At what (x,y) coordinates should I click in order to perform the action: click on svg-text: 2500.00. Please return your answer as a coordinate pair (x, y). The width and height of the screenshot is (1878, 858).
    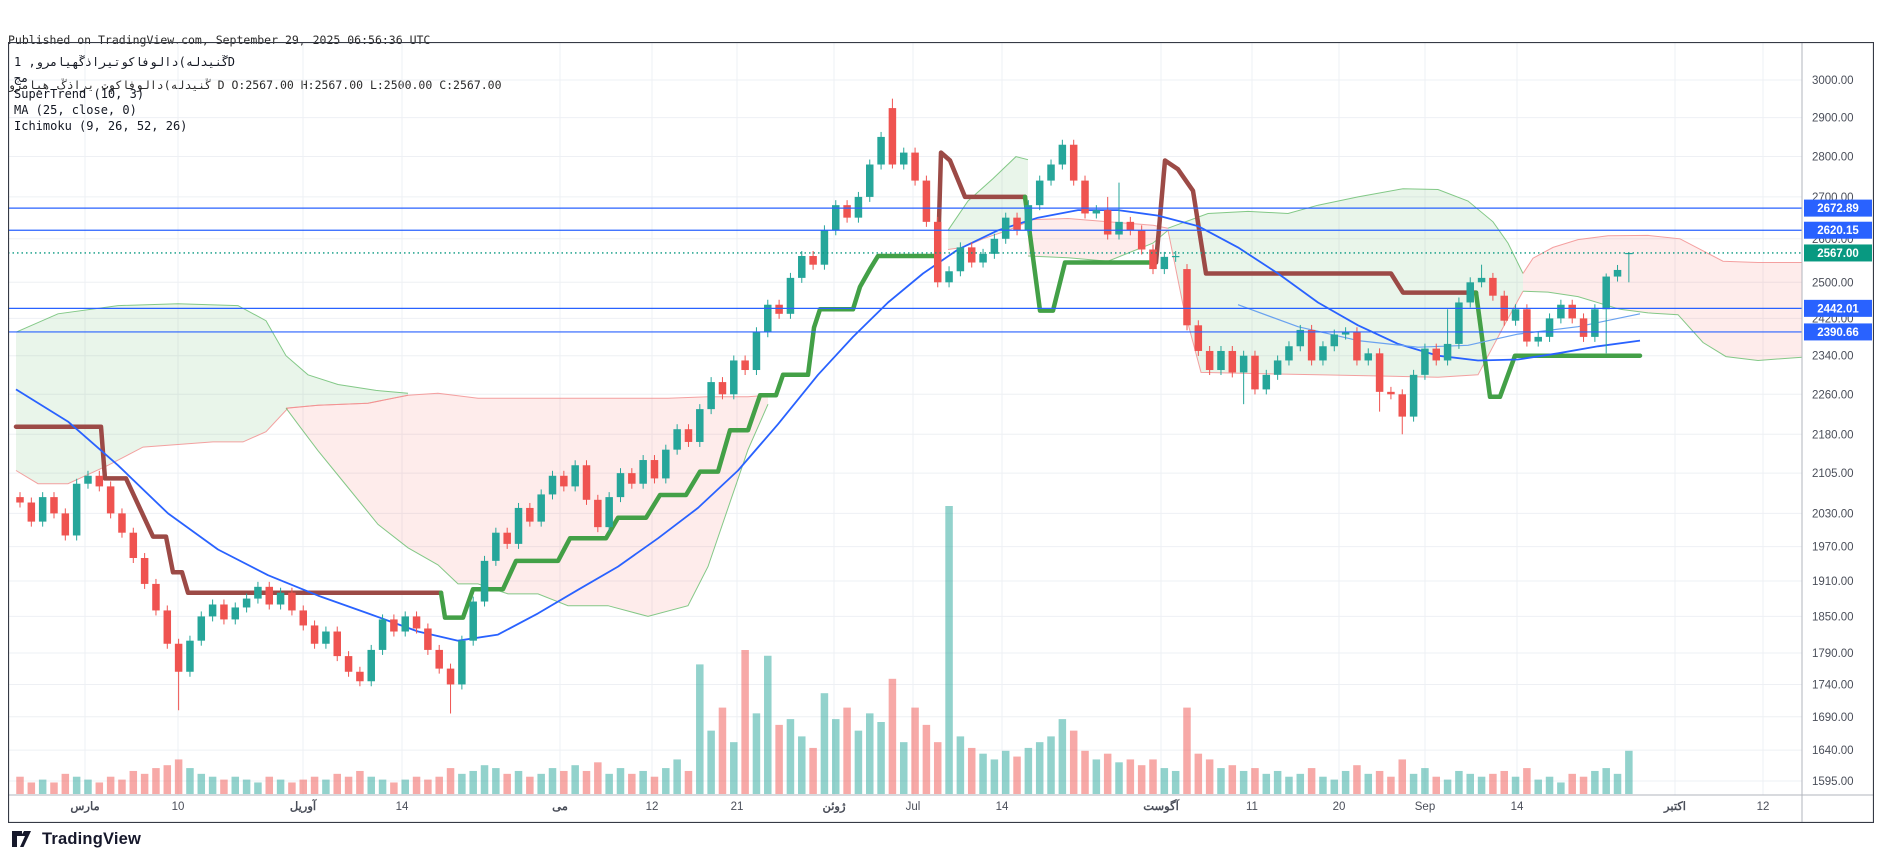
    Looking at the image, I should click on (1833, 283).